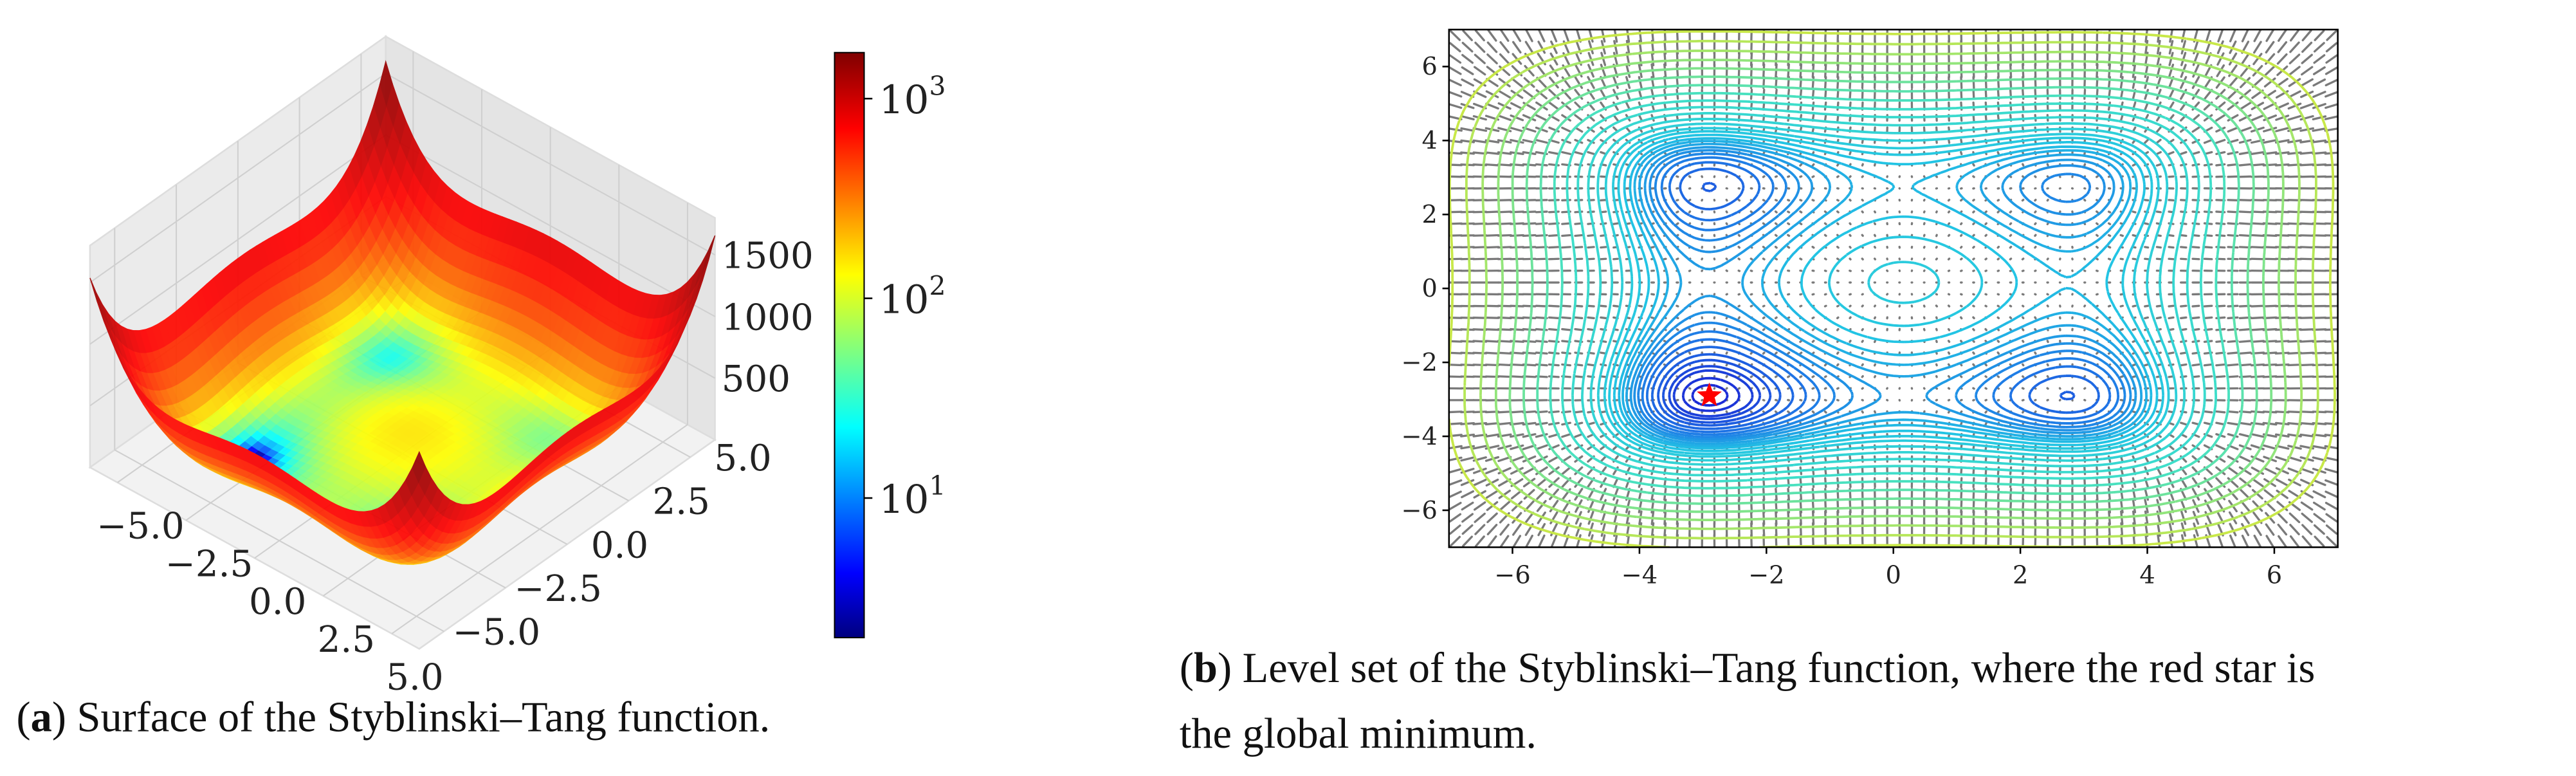 The width and height of the screenshot is (2576, 776). What do you see at coordinates (41, 717) in the screenshot?
I see `caption-label: a` at bounding box center [41, 717].